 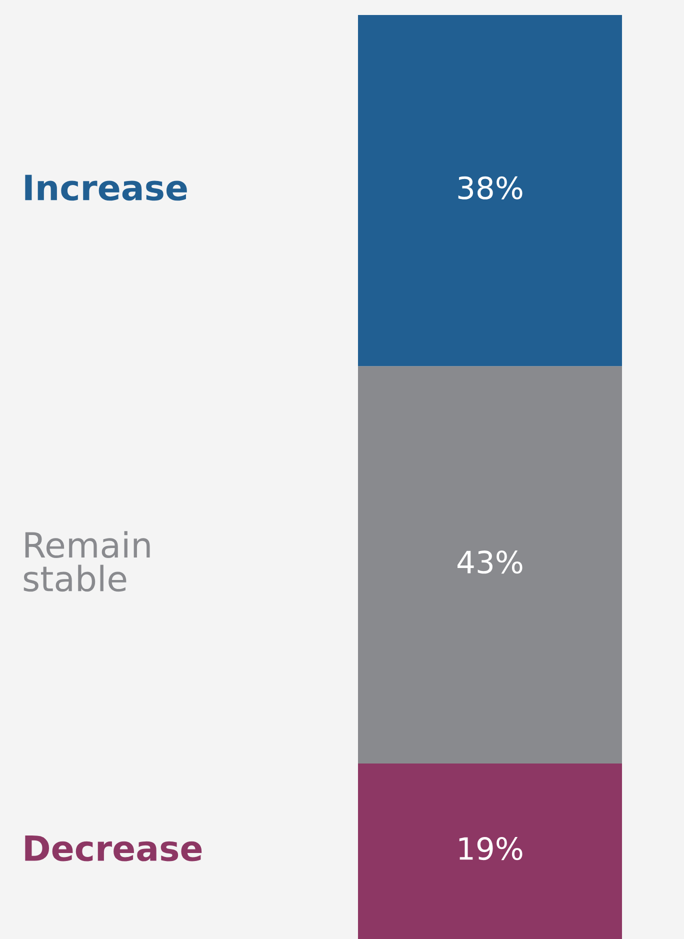 I want to click on text: Remain stable, so click(x=87, y=561).